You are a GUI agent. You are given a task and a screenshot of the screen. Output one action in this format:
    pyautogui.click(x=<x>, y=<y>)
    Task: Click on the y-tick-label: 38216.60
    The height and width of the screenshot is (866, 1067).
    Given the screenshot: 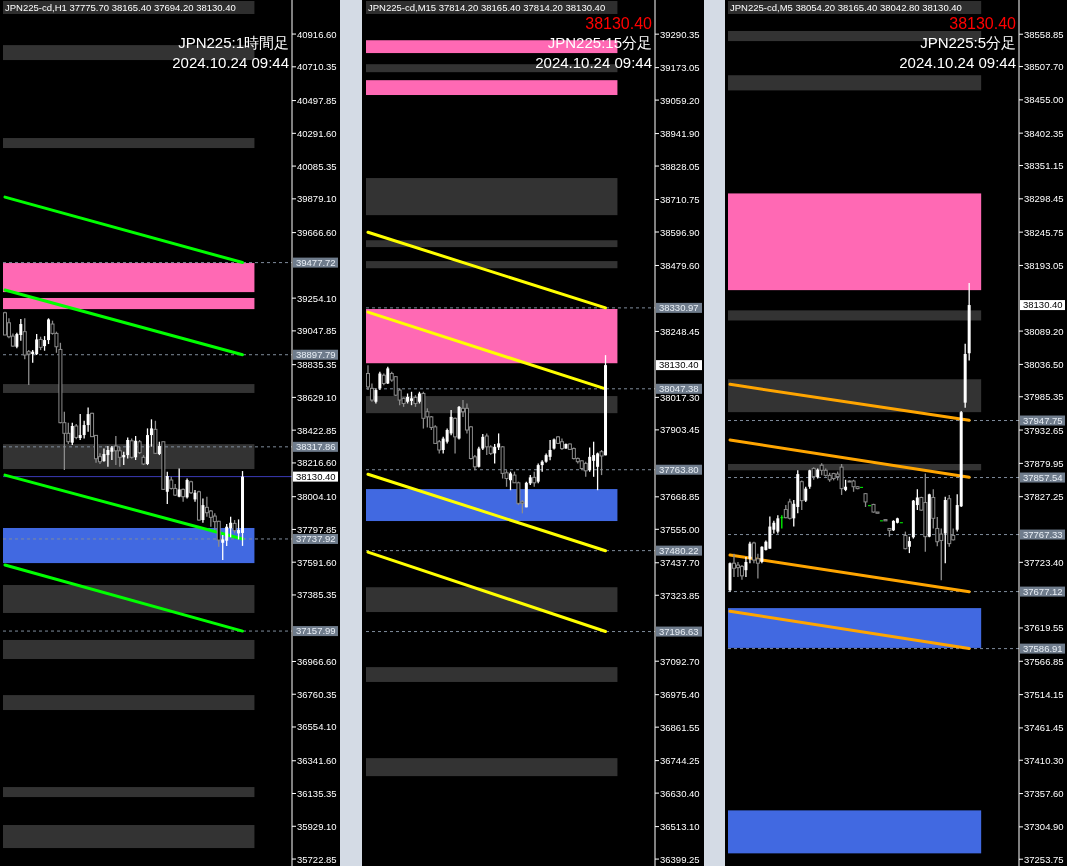 What is the action you would take?
    pyautogui.click(x=317, y=463)
    